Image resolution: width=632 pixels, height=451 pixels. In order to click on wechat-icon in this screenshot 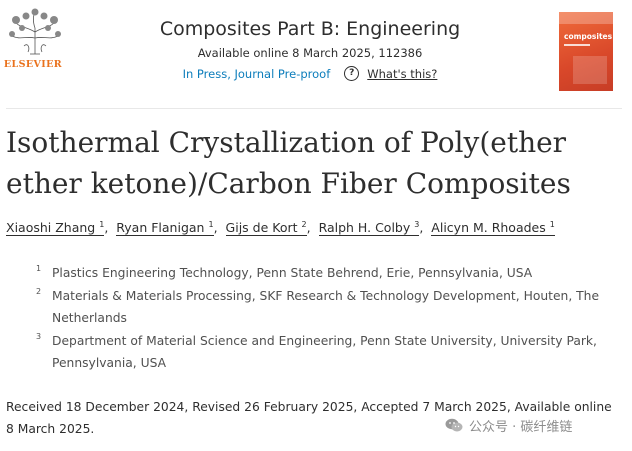, I will do `click(454, 425)`.